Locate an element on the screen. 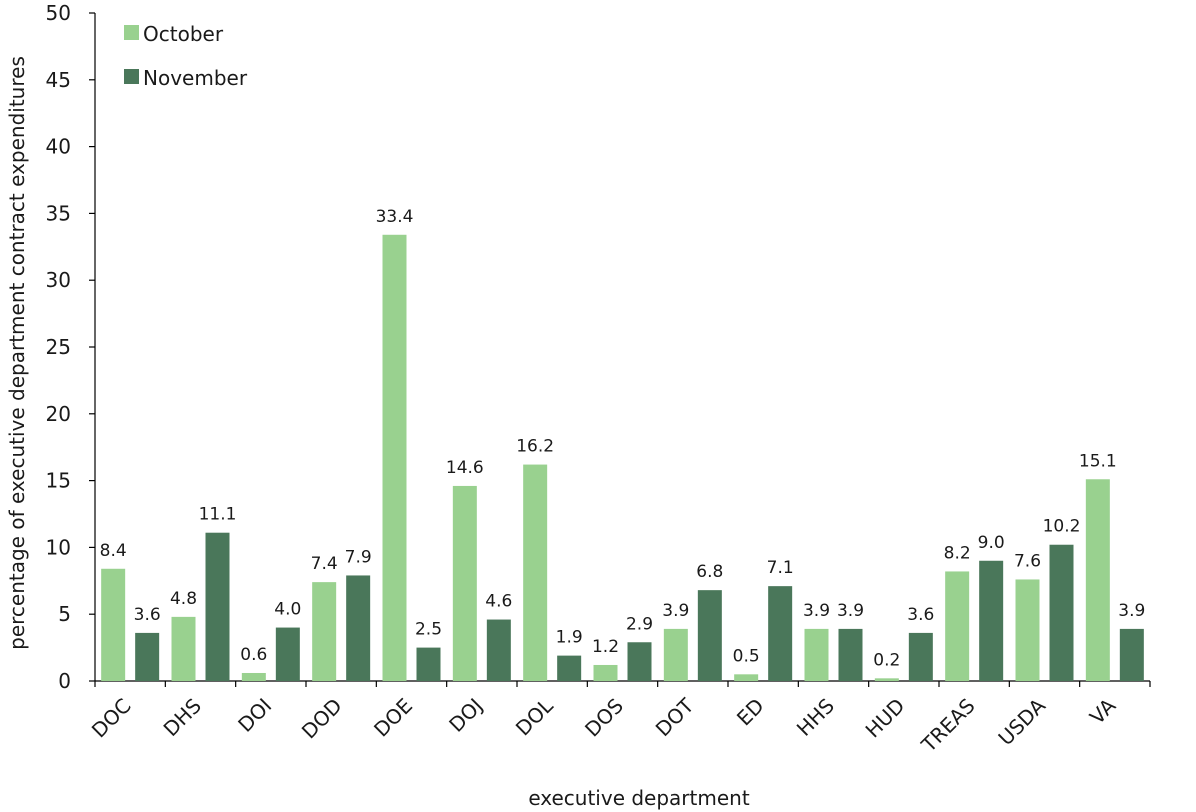 This screenshot has height=812, width=1196. legend-swatch-october is located at coordinates (131, 32).